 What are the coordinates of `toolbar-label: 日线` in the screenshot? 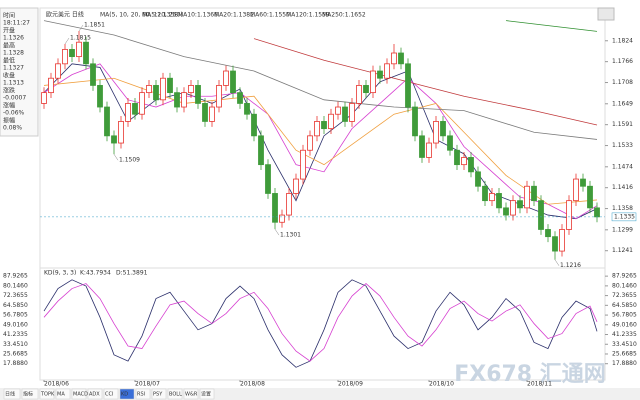 It's located at (10, 394).